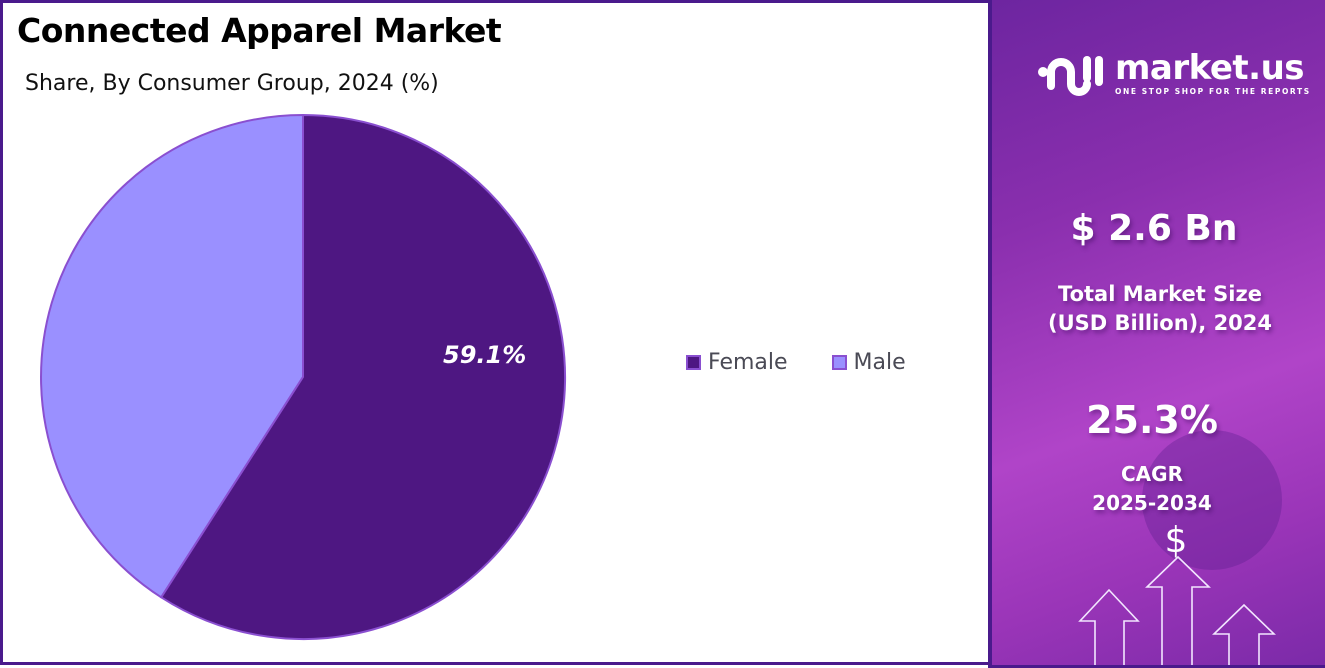 The image size is (1325, 668). I want to click on legend-label-male: Male, so click(879, 362).